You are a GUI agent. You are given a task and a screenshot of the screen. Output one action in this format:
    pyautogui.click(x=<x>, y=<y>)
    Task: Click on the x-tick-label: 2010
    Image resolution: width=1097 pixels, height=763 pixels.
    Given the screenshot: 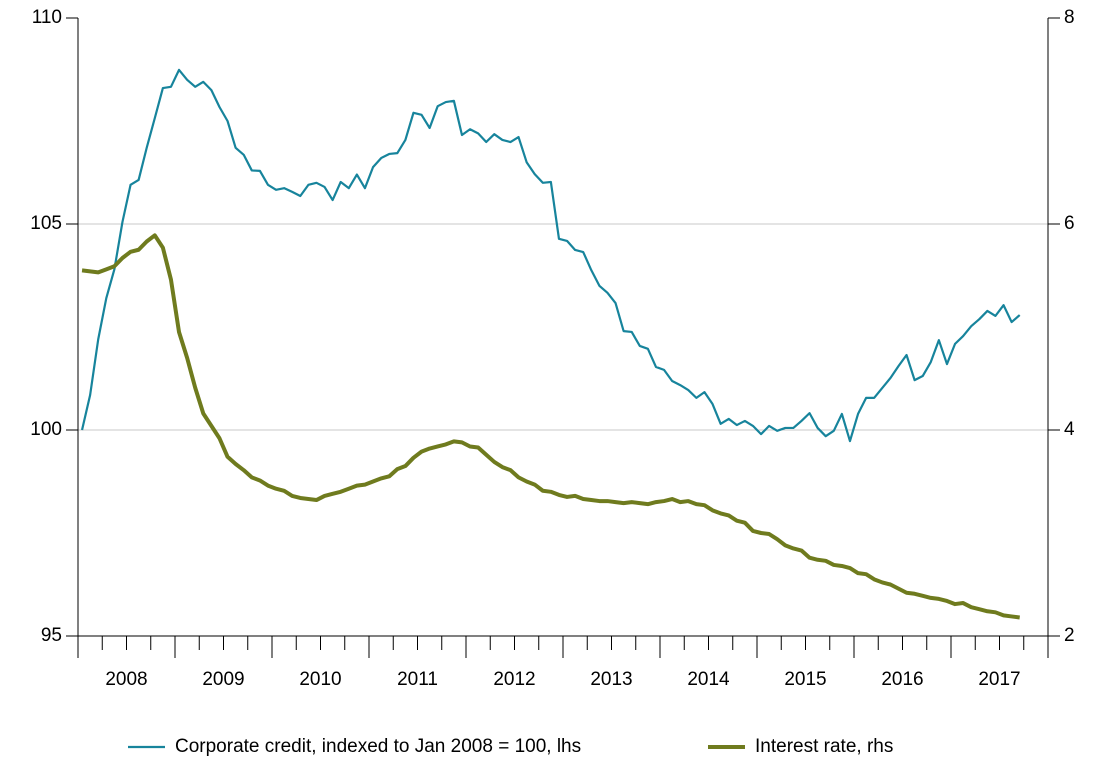 What is the action you would take?
    pyautogui.click(x=320, y=679)
    